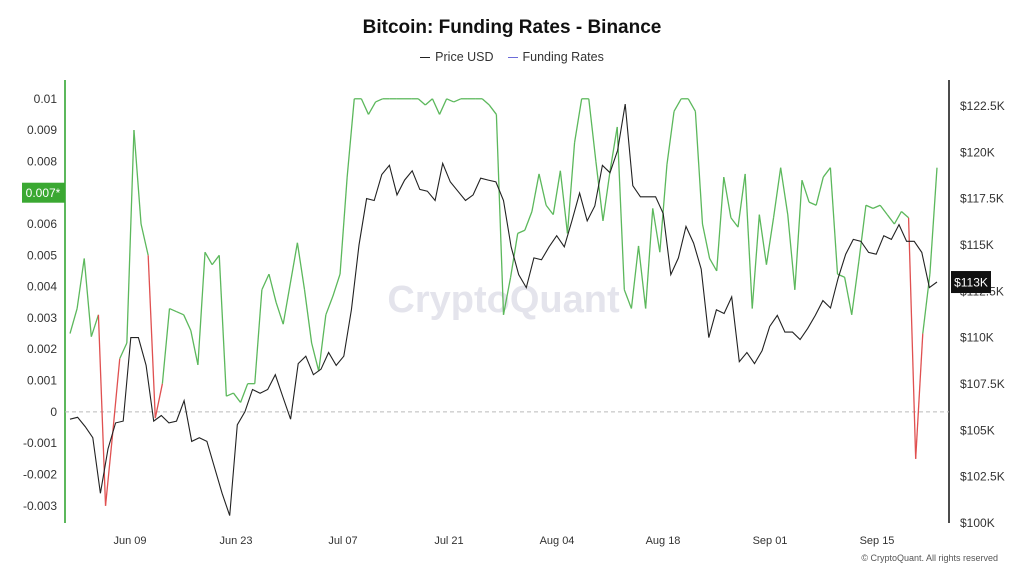 The height and width of the screenshot is (576, 1024). What do you see at coordinates (42, 381) in the screenshot?
I see `y-left-tick-label: 0.001` at bounding box center [42, 381].